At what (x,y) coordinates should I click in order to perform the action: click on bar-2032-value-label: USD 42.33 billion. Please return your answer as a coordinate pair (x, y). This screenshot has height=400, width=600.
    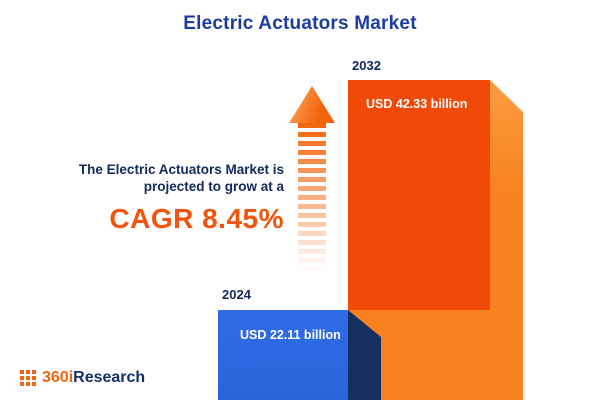
    Looking at the image, I should click on (417, 104).